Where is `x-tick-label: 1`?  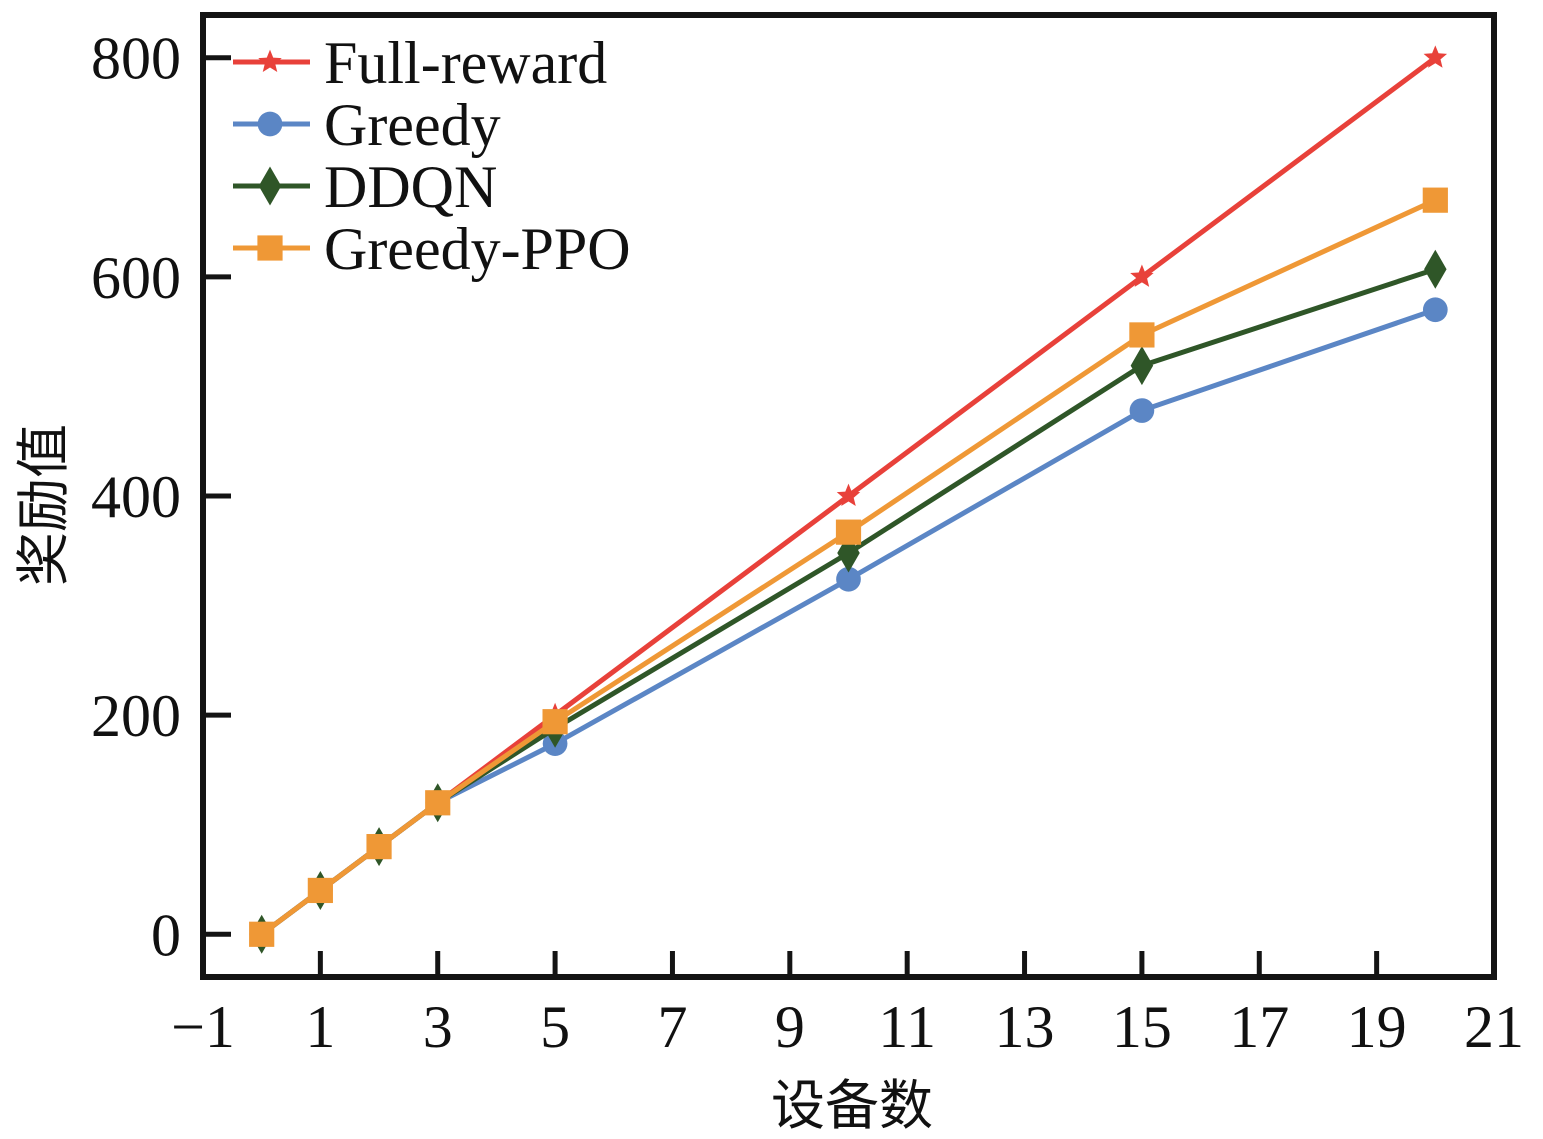
x-tick-label: 1 is located at coordinates (320, 1027).